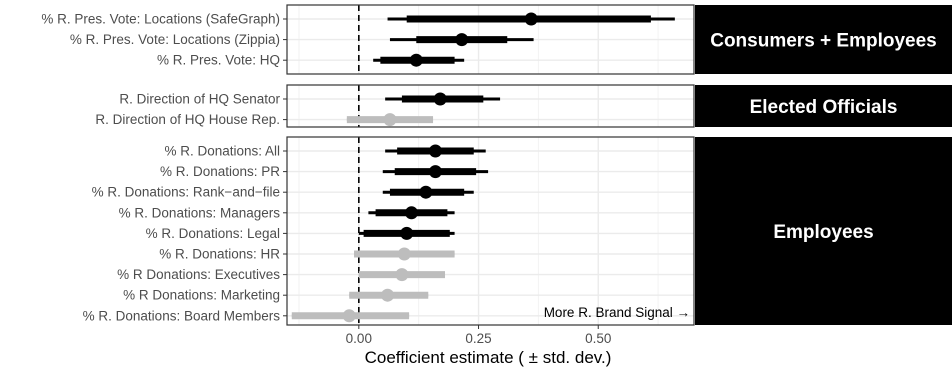 Image resolution: width=952 pixels, height=370 pixels. What do you see at coordinates (199, 99) in the screenshot?
I see `y-tick-label: R. Direction of HQ Senator` at bounding box center [199, 99].